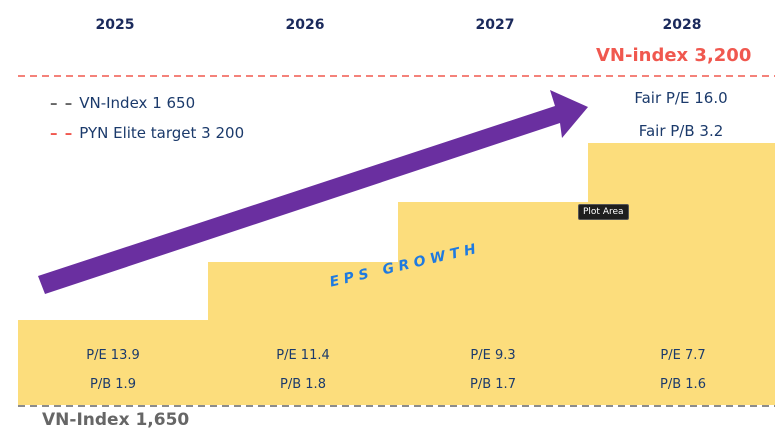 Image resolution: width=780 pixels, height=440 pixels. I want to click on pb-2028: P/B 1.6, so click(683, 384).